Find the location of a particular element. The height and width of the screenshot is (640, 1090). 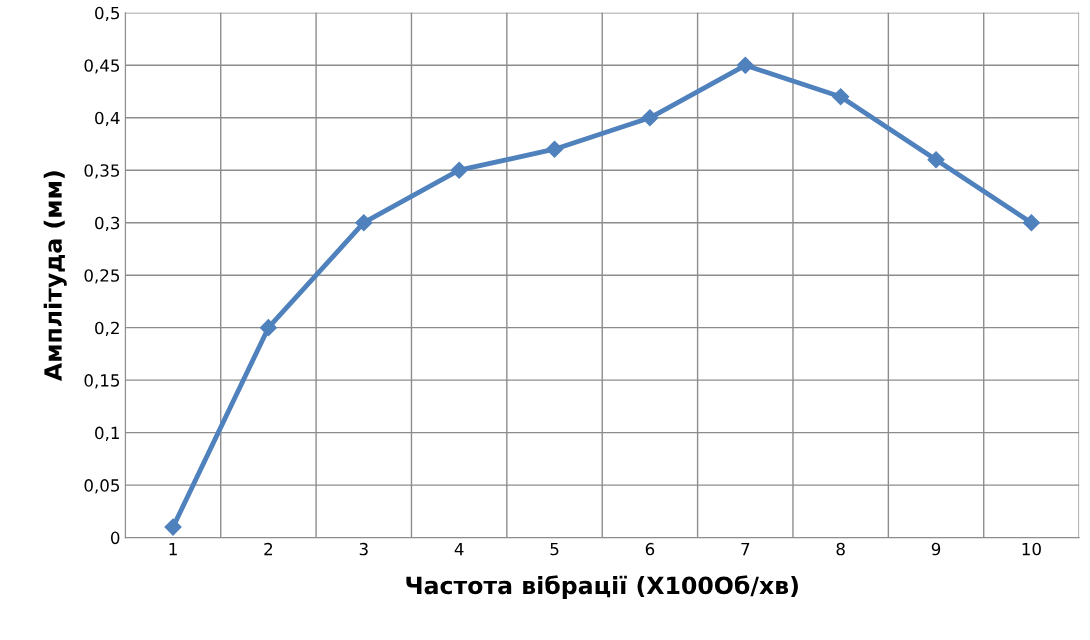

x-tick-label: 4 is located at coordinates (459, 549).